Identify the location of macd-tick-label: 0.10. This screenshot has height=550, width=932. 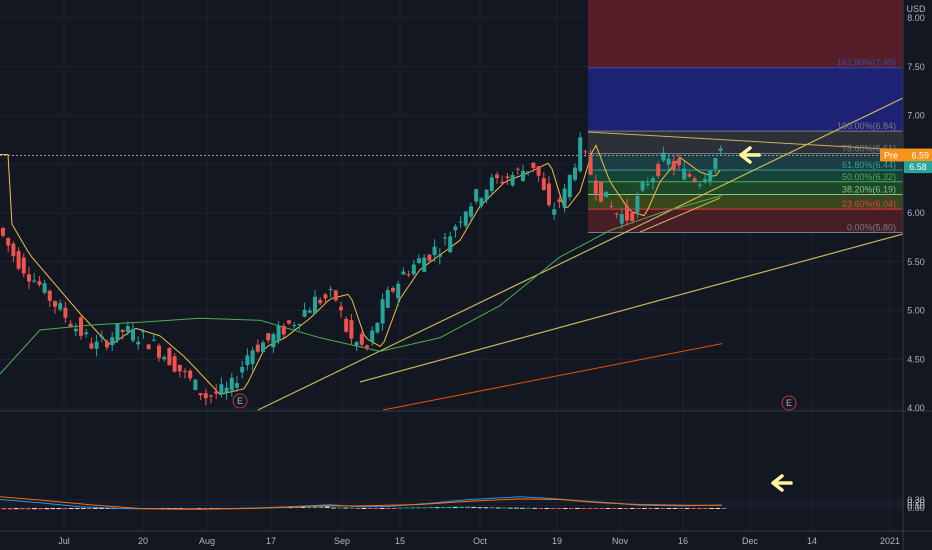
(916, 505).